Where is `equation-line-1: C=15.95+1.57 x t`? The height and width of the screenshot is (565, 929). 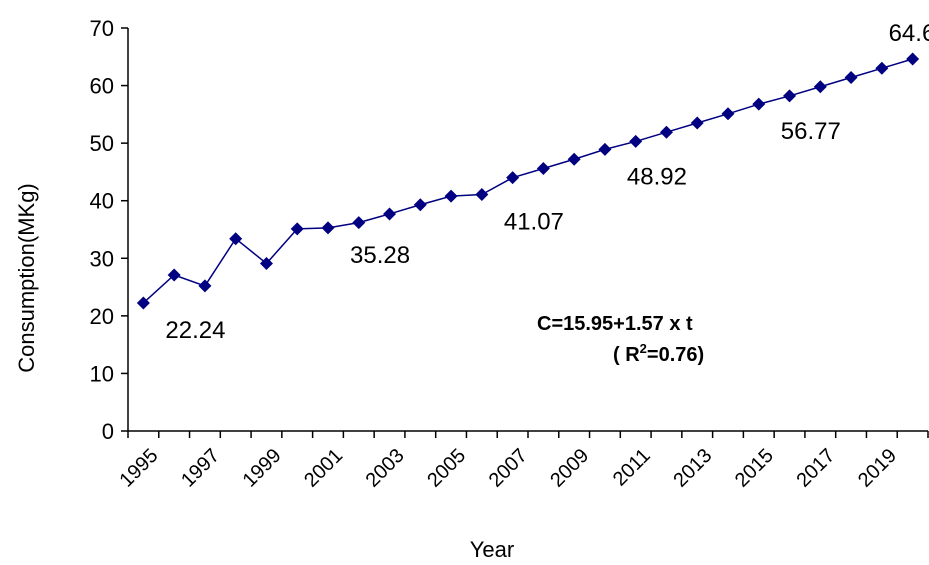
equation-line-1: C=15.95+1.57 x t is located at coordinates (615, 324).